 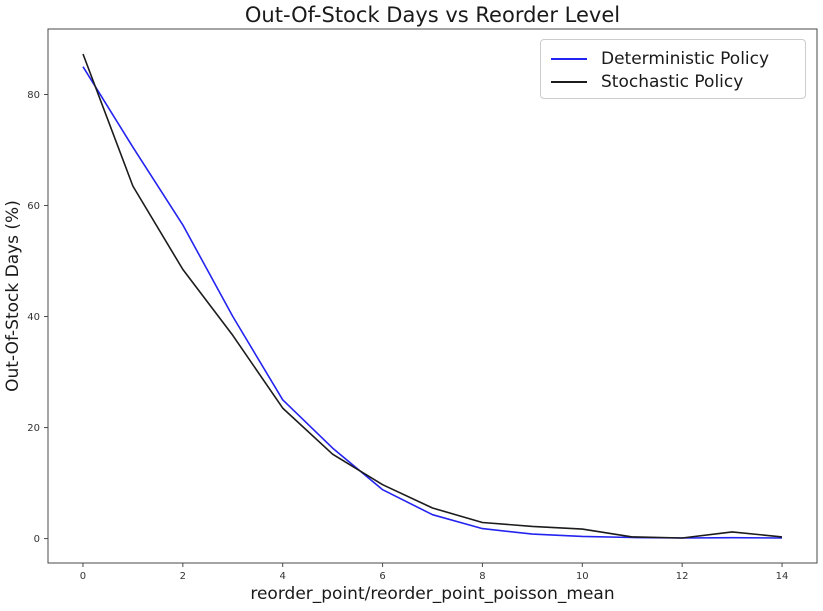 I want to click on y-tick-label: 0, so click(x=37, y=539).